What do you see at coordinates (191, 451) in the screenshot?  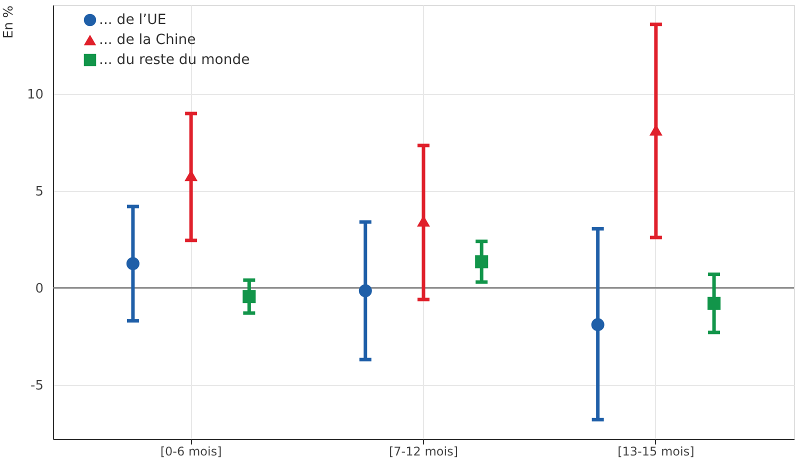 I see `x-tick-label: [0-6 mois]` at bounding box center [191, 451].